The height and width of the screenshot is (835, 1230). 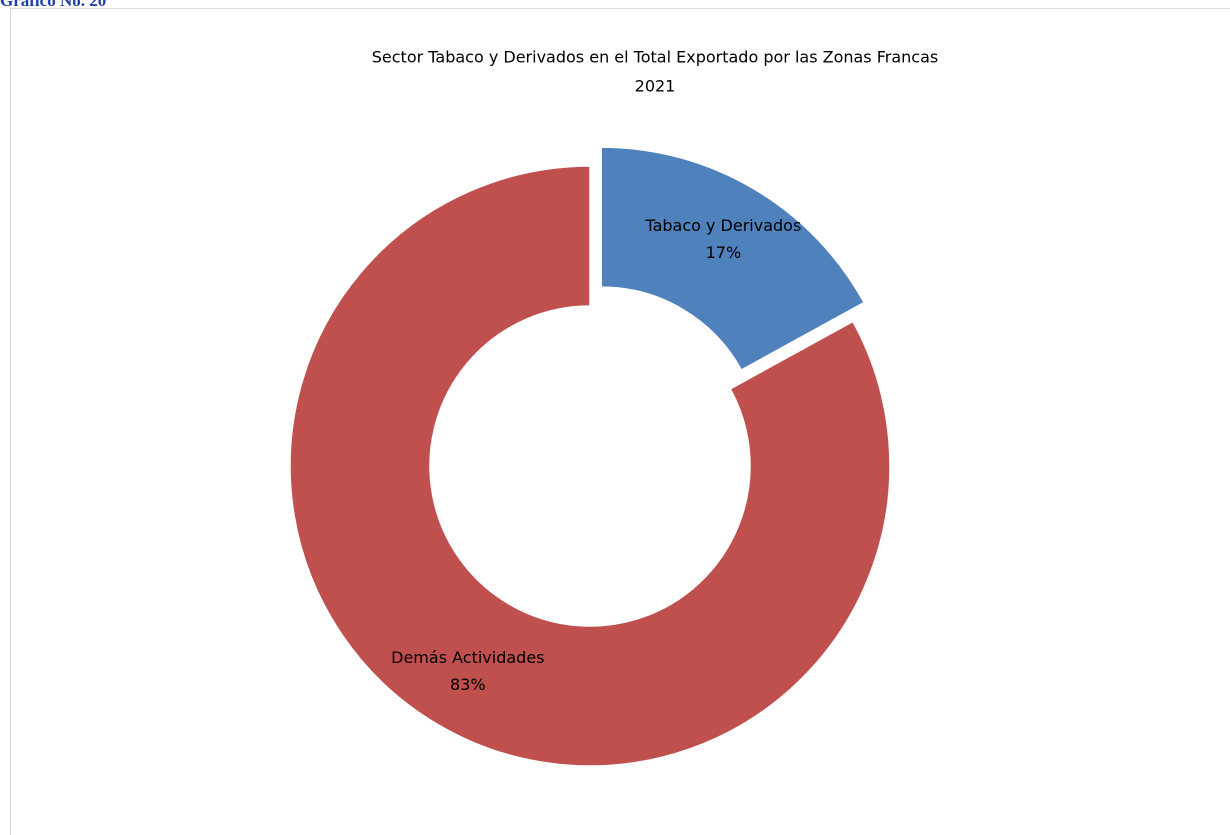 I want to click on slice-label: Demás Actividades, so click(x=467, y=657).